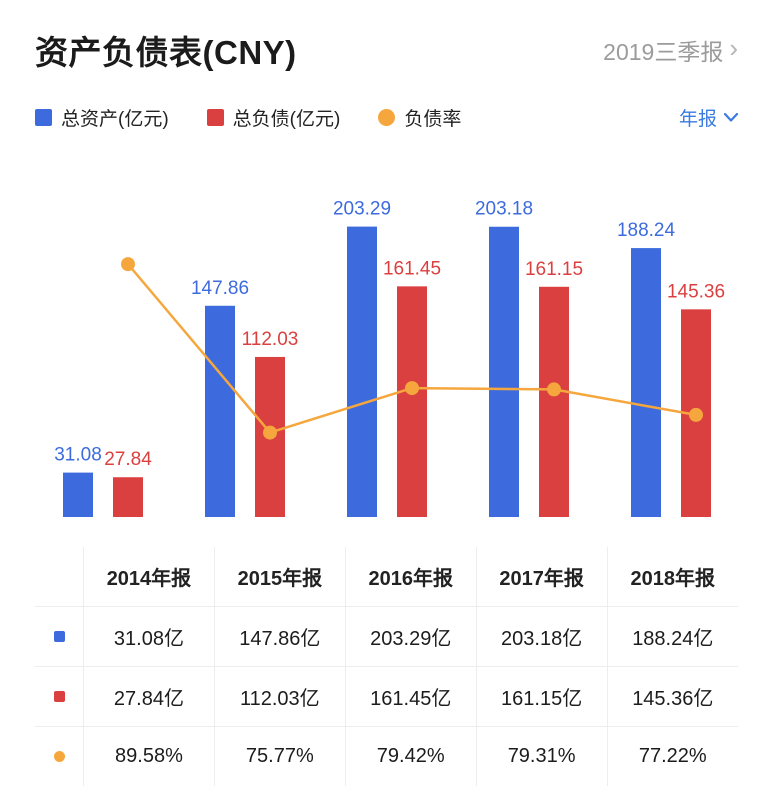 The width and height of the screenshot is (773, 800). What do you see at coordinates (286, 119) in the screenshot?
I see `legend-label-total-liabilities: 总负债(亿元)` at bounding box center [286, 119].